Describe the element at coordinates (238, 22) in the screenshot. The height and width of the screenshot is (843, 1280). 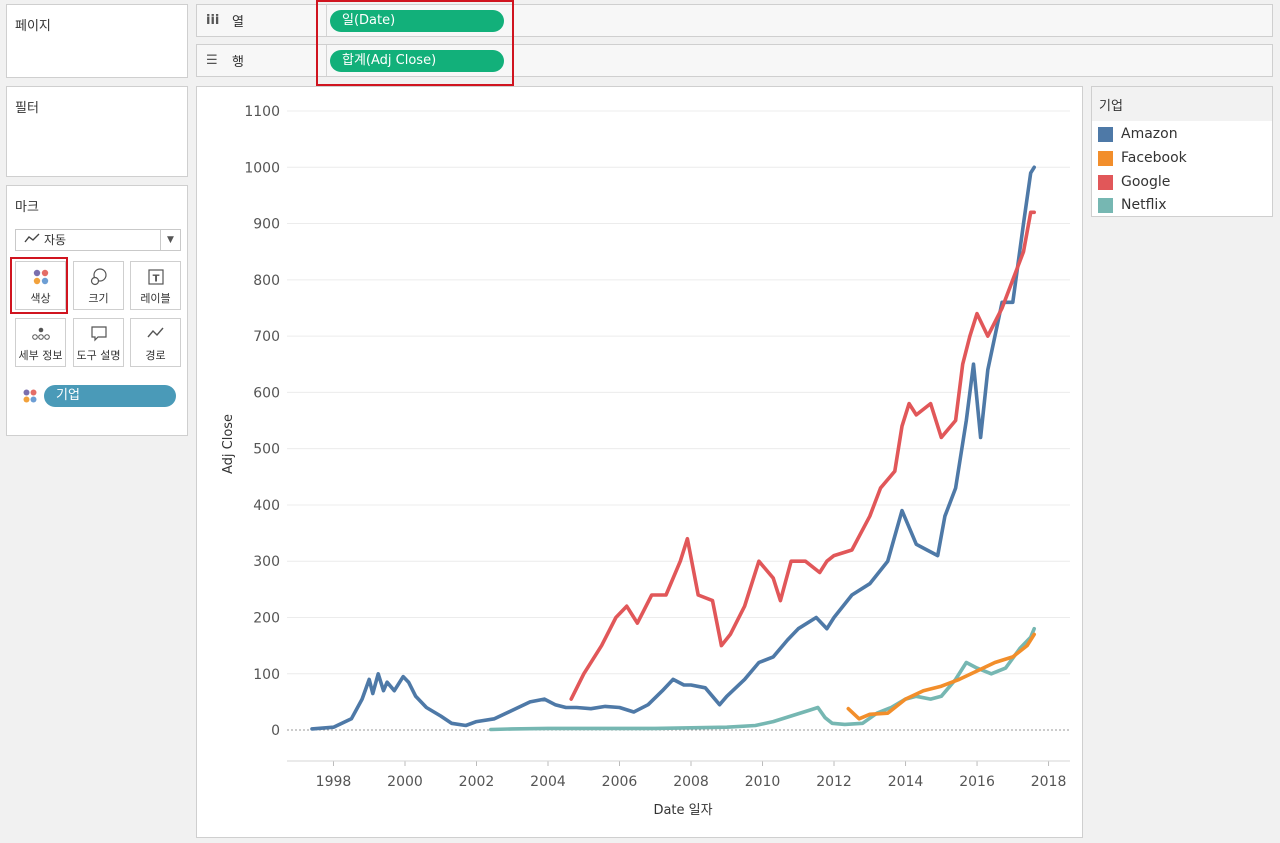
I see `columns-shelf-label: 열` at that location.